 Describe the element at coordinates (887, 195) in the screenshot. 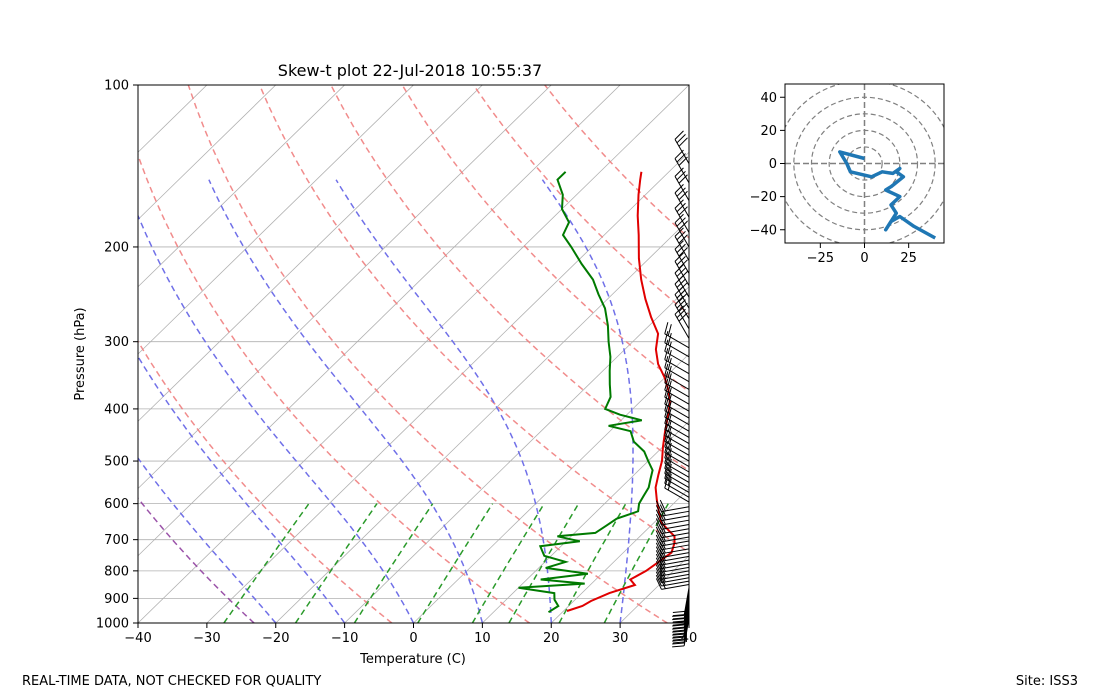

I see `hodograph-trace` at that location.